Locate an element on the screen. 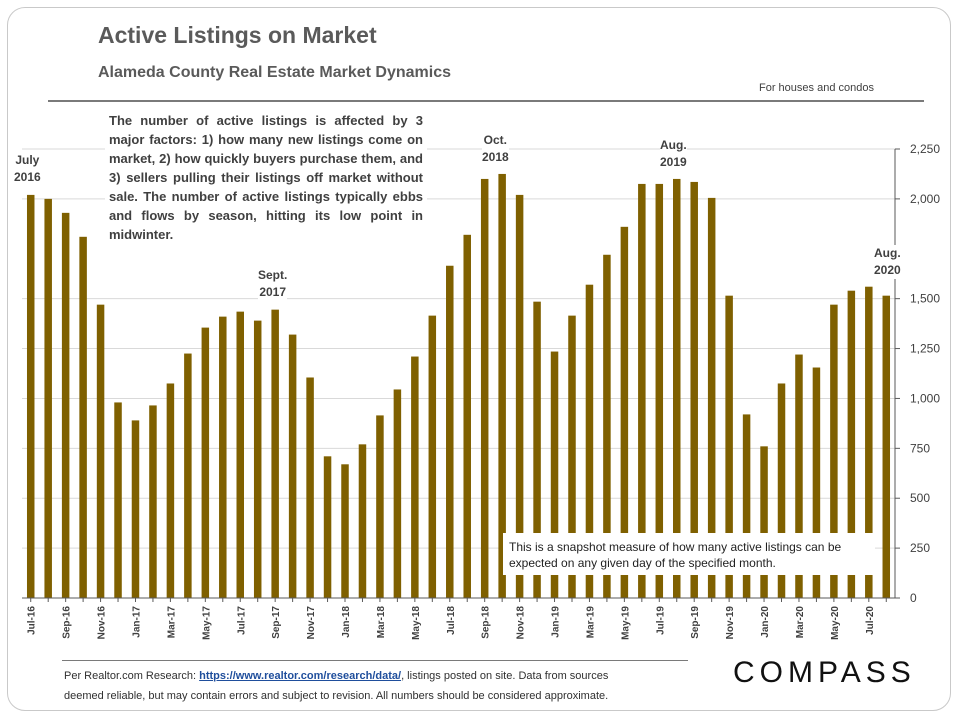  y-tick-label: 1,000 is located at coordinates (925, 398).